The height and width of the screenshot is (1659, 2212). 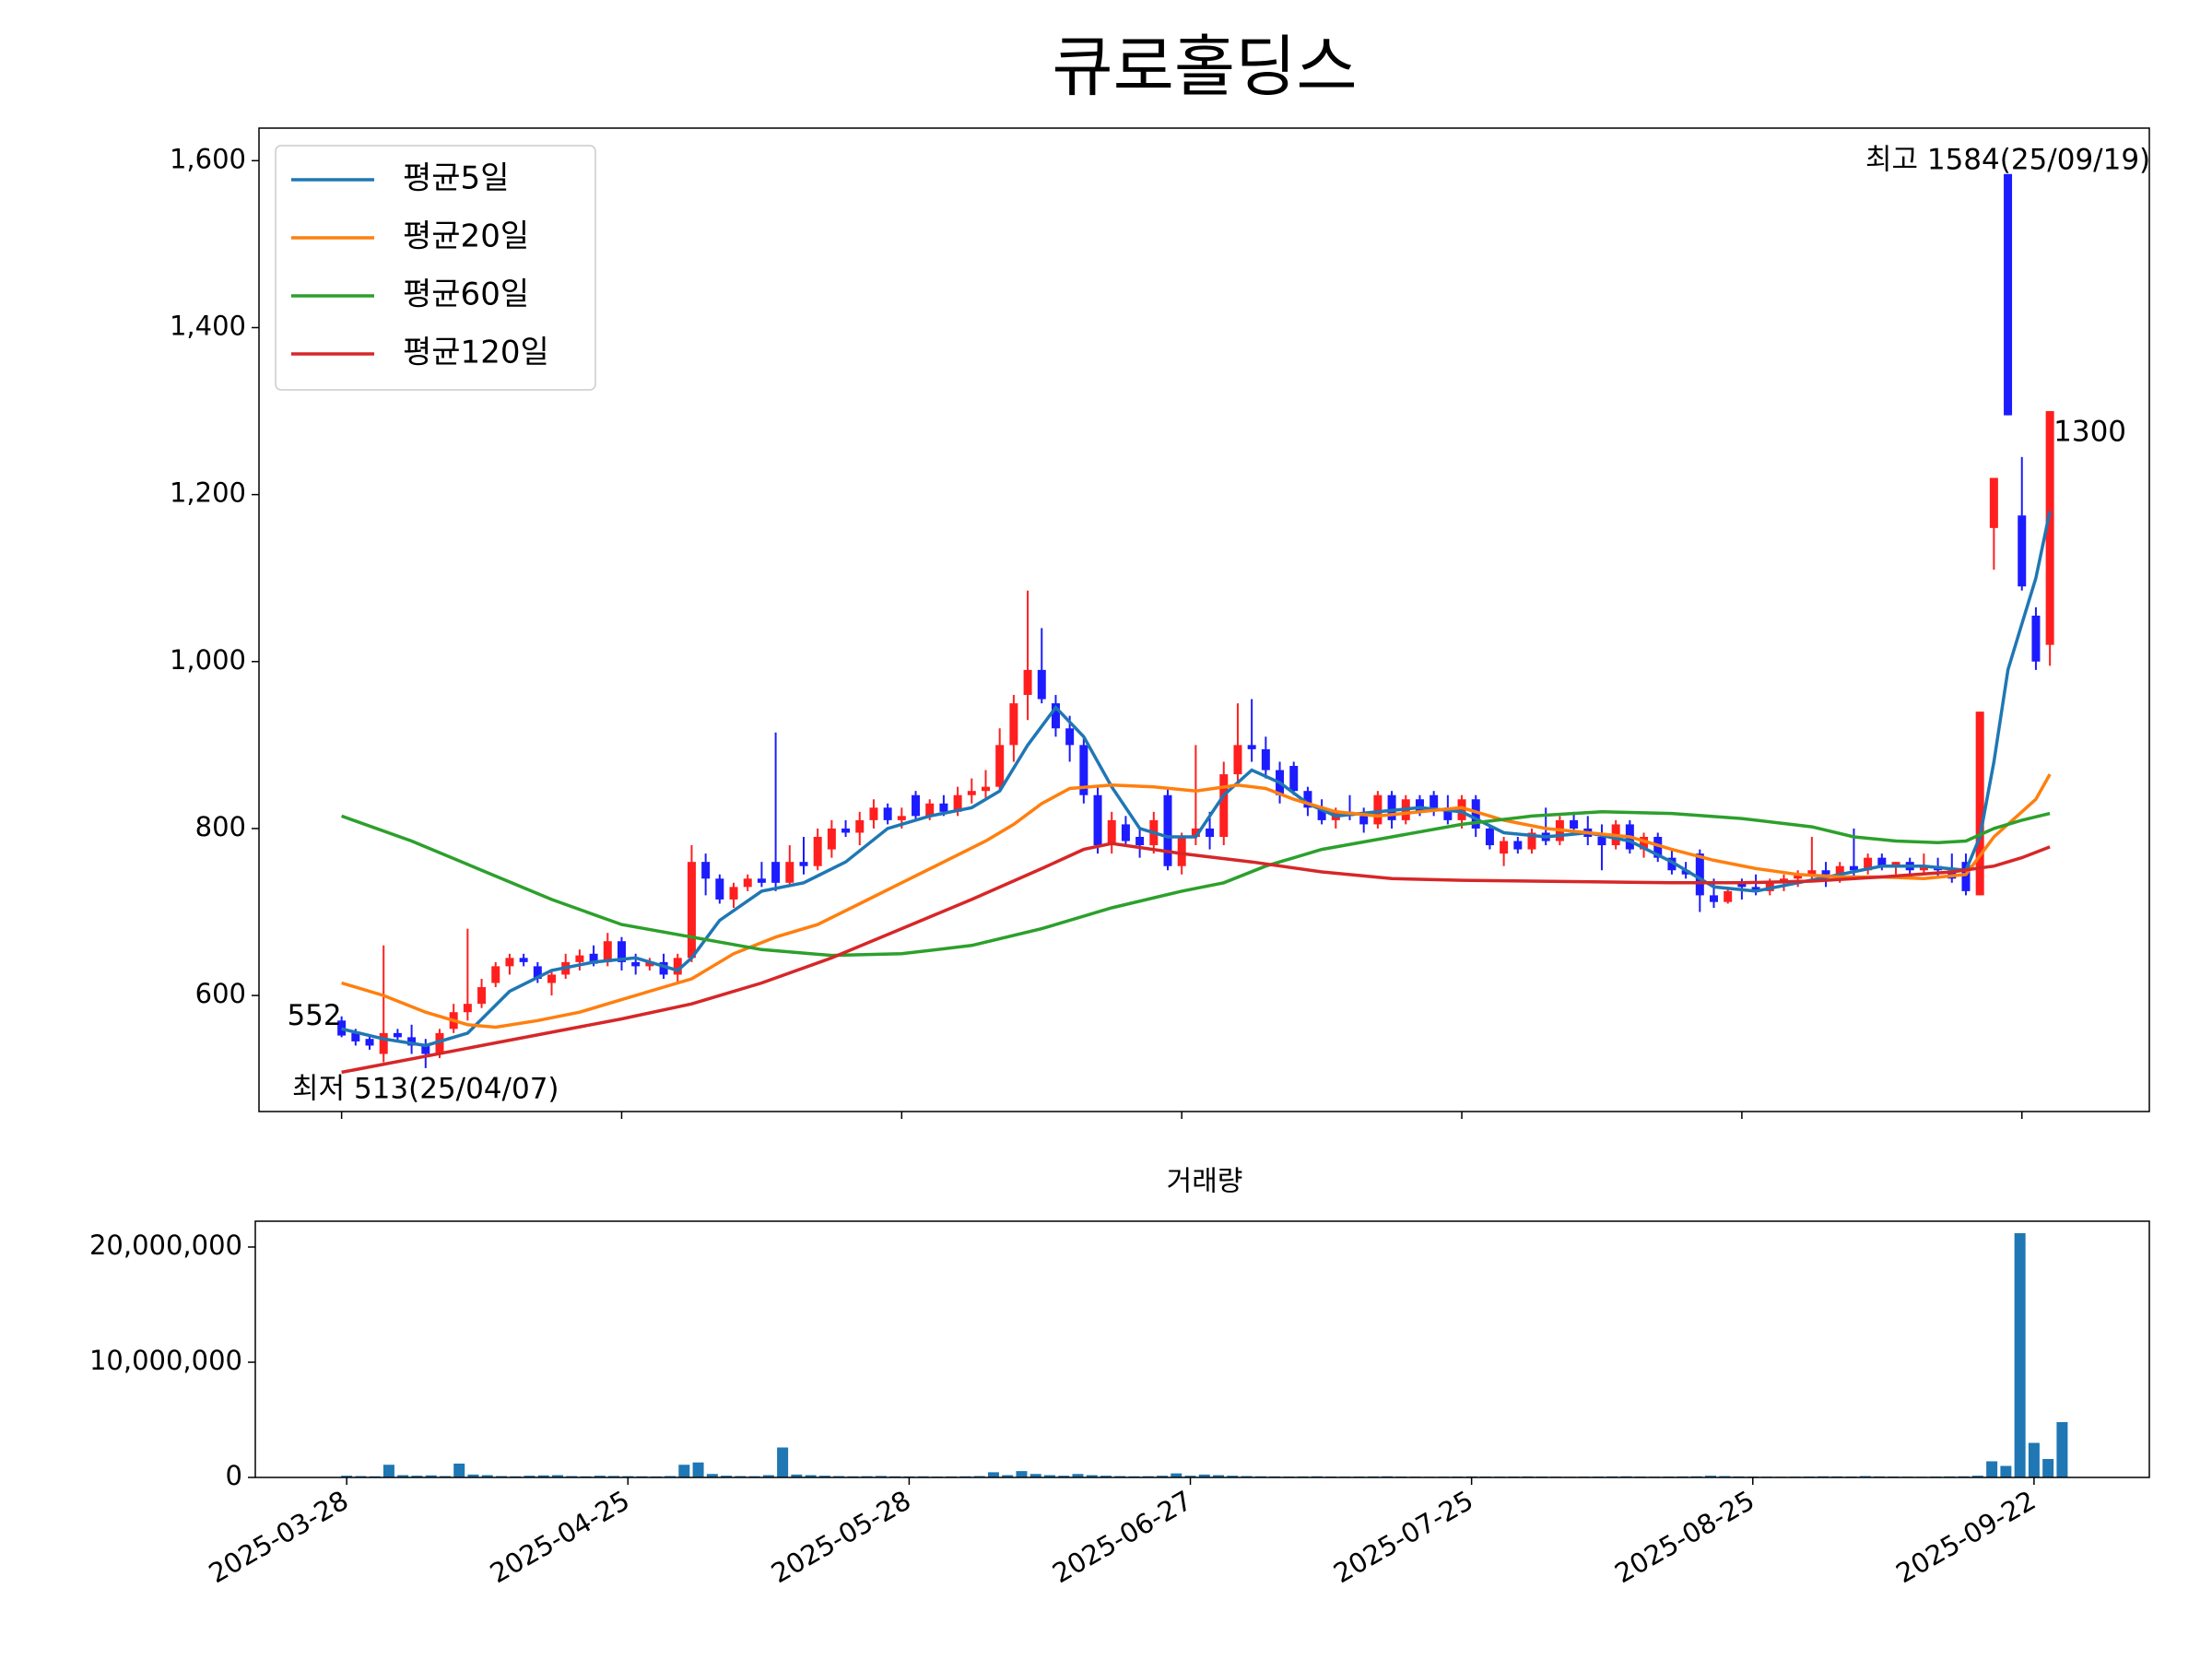 What do you see at coordinates (456, 178) in the screenshot?
I see `legend-label: 평균5일` at bounding box center [456, 178].